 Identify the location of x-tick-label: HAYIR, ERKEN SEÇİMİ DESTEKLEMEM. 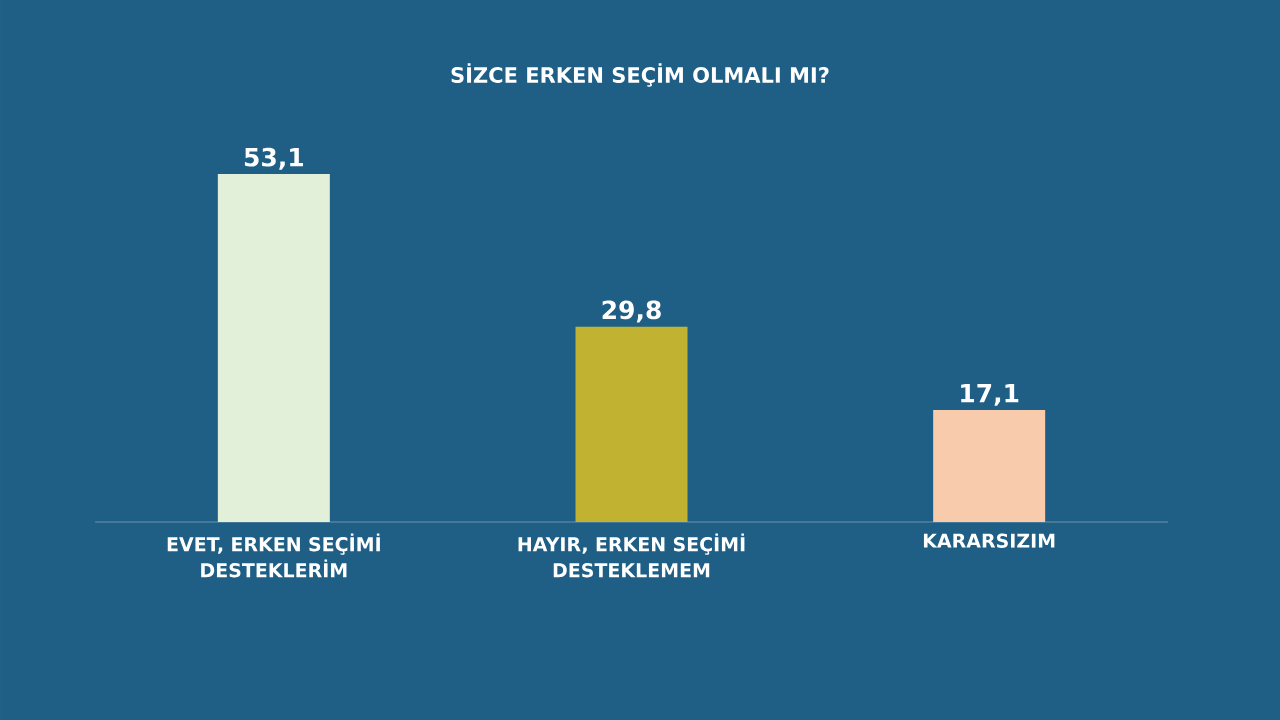
(631, 555).